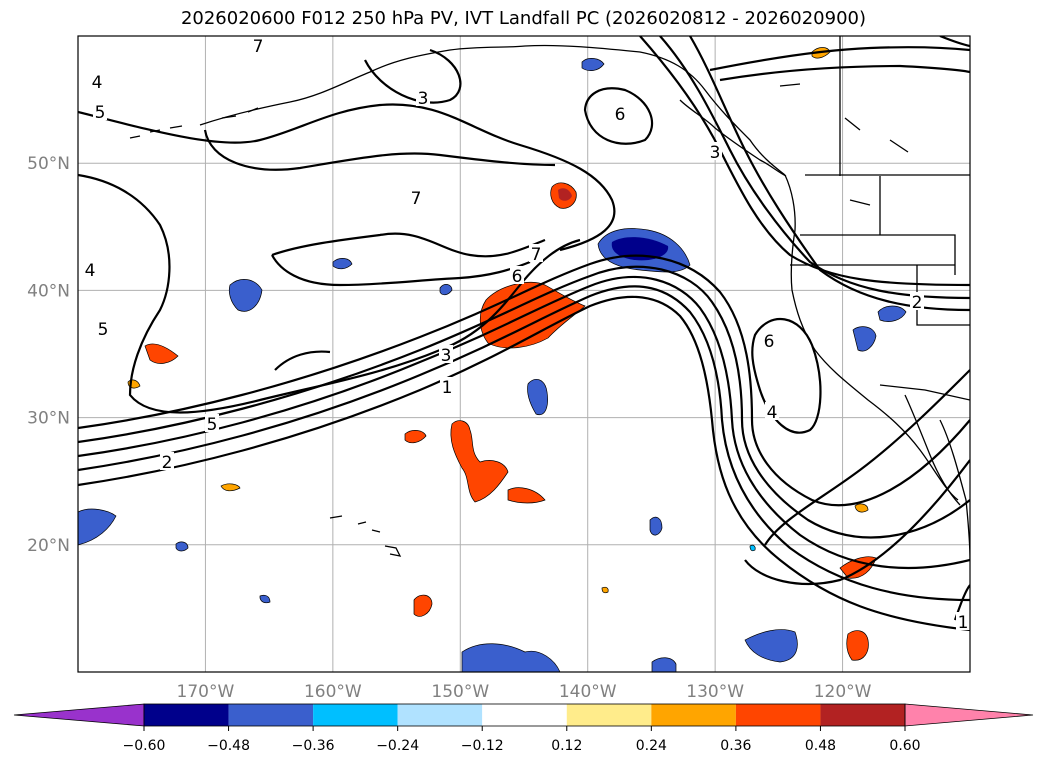  Describe the element at coordinates (820, 746) in the screenshot. I see `colorbar-tick-label: 0.48` at that location.